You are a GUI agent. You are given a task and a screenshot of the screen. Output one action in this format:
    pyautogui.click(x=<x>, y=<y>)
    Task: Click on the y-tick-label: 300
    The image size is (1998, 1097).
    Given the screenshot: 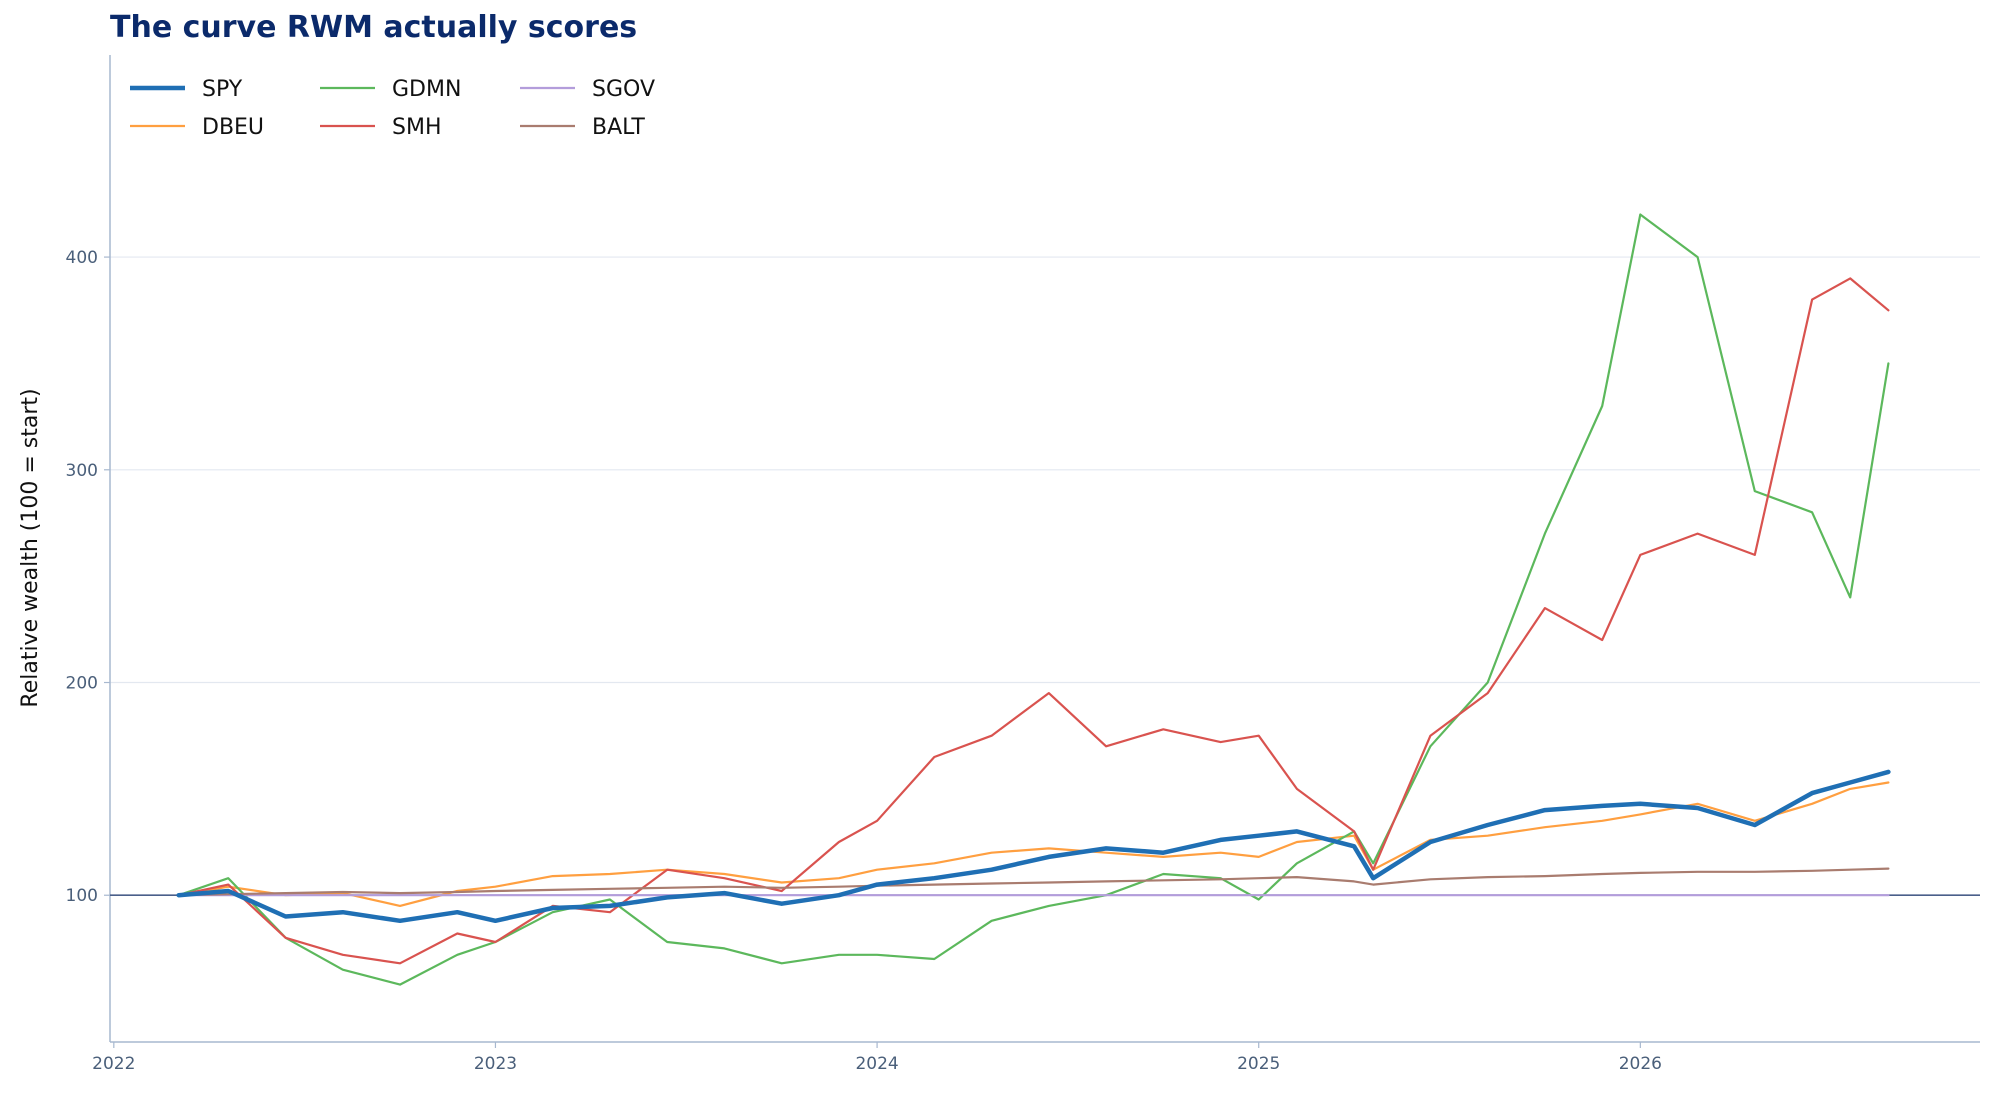 What is the action you would take?
    pyautogui.click(x=82, y=471)
    